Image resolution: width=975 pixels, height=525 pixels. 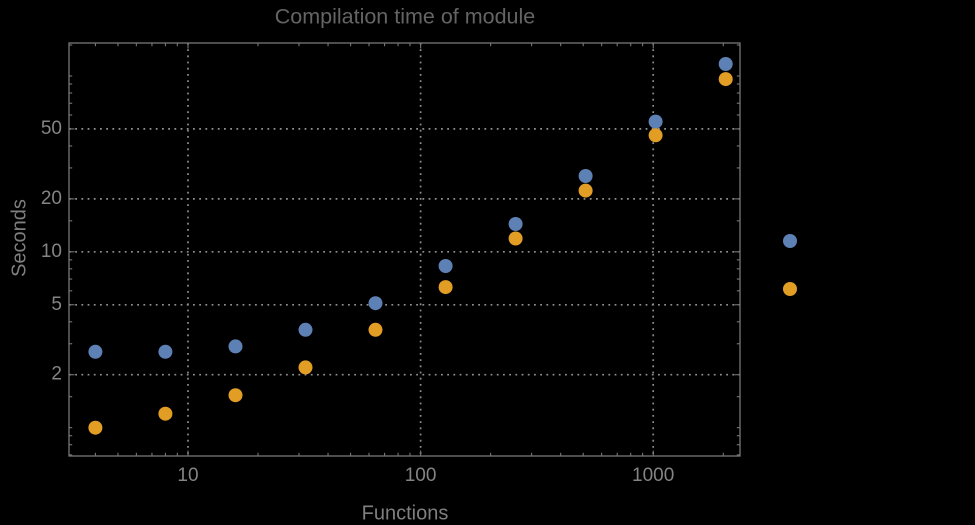 What do you see at coordinates (51, 128) in the screenshot?
I see `y-tick-label: 50` at bounding box center [51, 128].